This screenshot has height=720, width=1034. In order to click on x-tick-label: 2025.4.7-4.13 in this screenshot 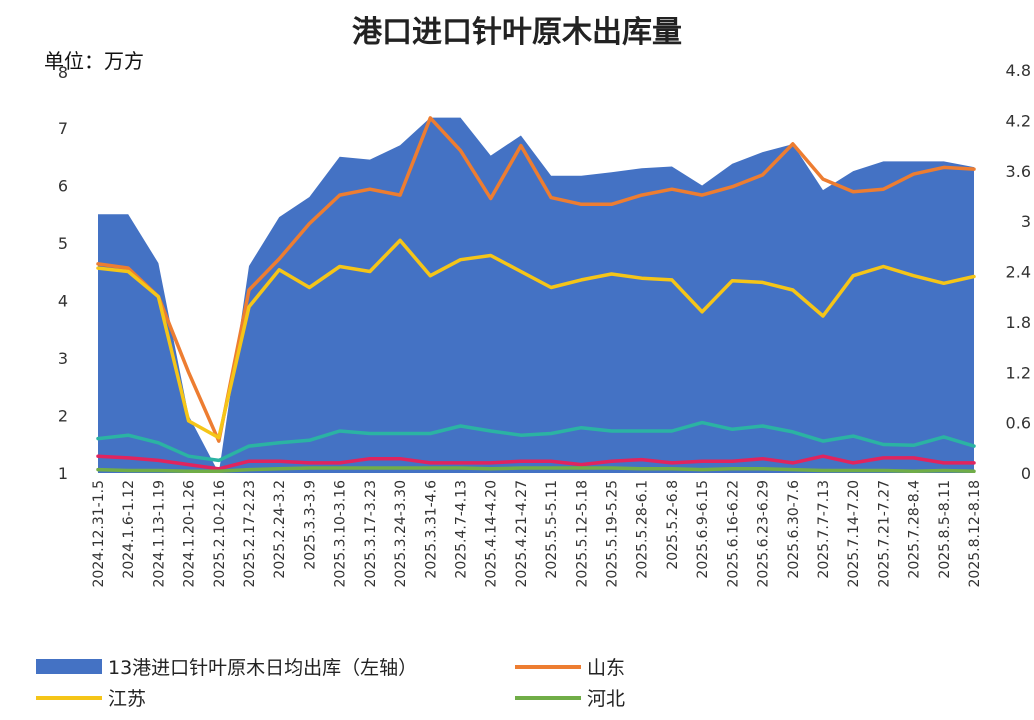, I will do `click(461, 529)`.